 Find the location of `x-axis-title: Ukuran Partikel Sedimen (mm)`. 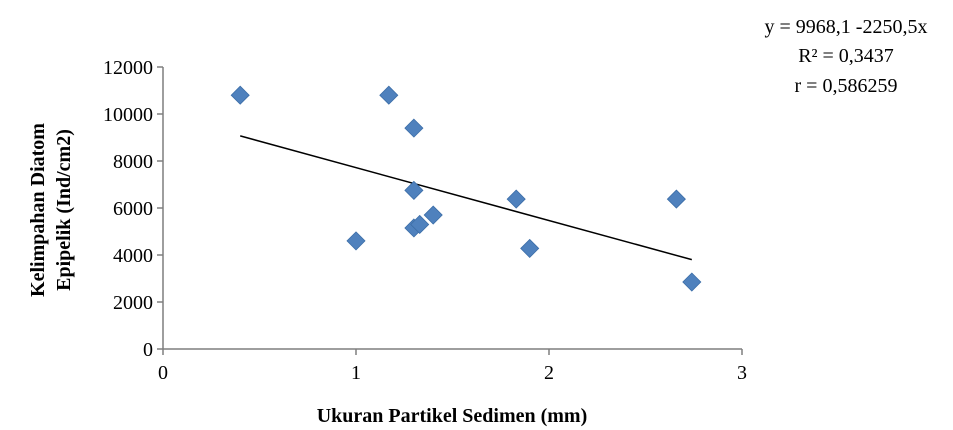

x-axis-title: Ukuran Partikel Sedimen (mm) is located at coordinates (452, 416).